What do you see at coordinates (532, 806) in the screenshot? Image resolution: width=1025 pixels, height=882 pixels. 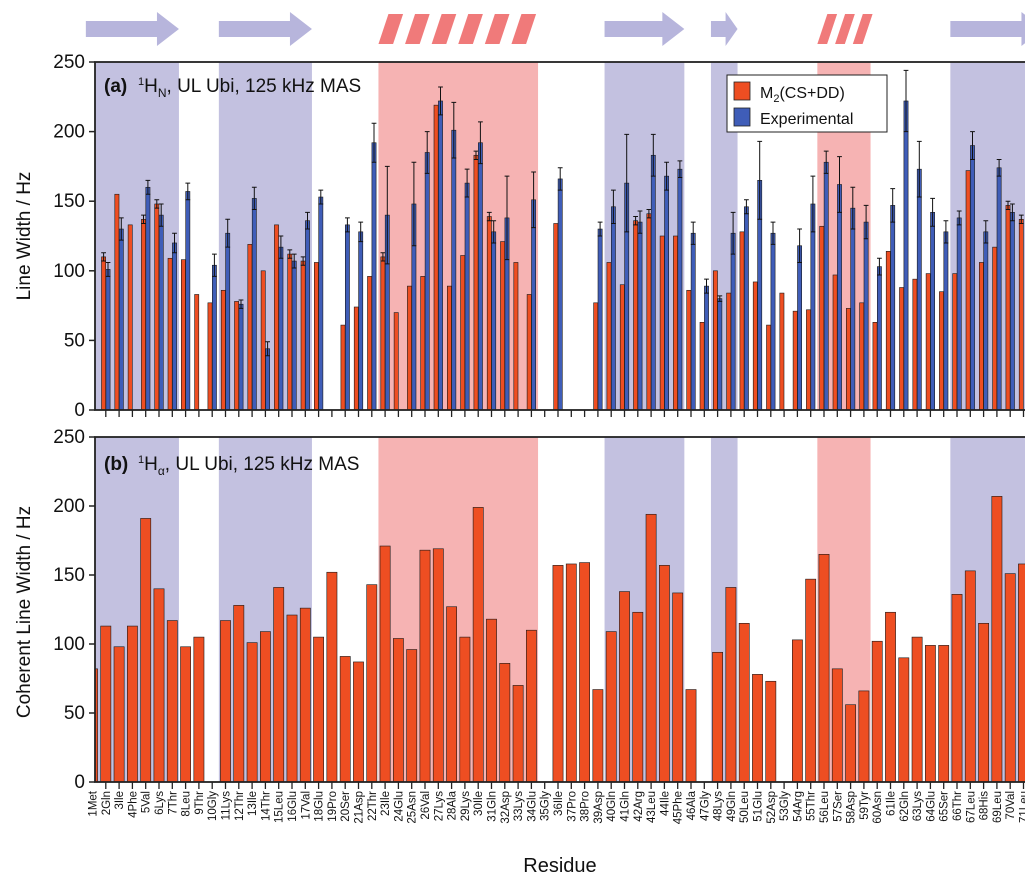 I see `residue-label: 34Glu` at bounding box center [532, 806].